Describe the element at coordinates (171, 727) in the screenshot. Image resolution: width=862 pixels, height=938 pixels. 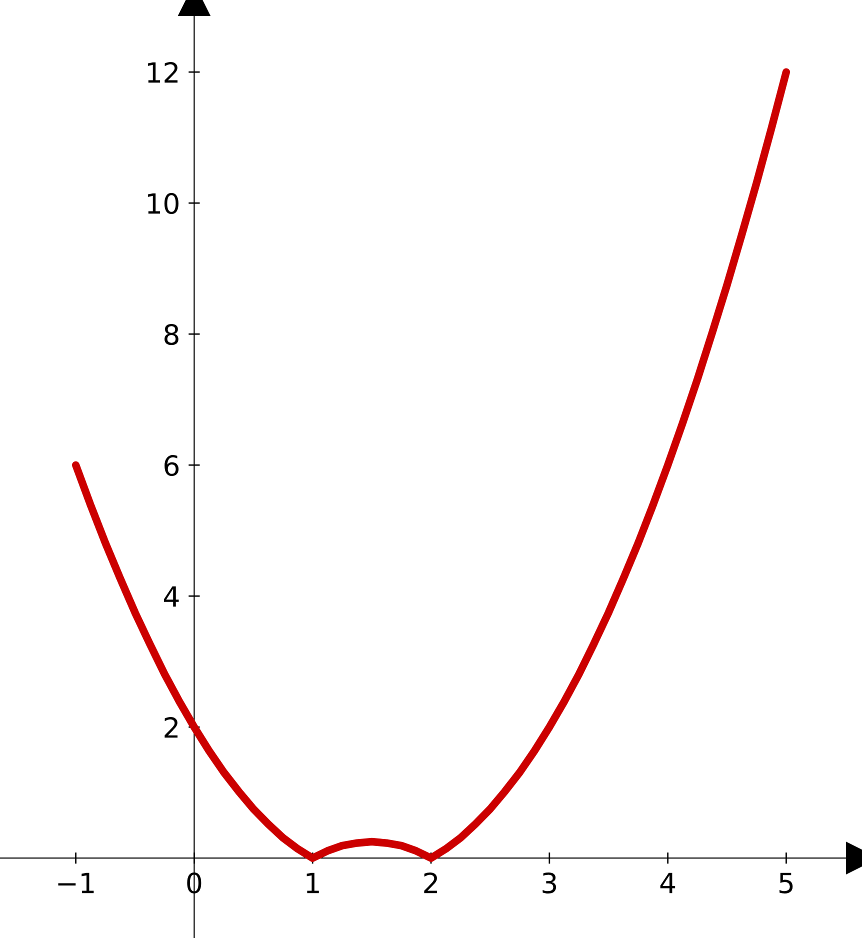
I see `y-tick-label: 2` at that location.